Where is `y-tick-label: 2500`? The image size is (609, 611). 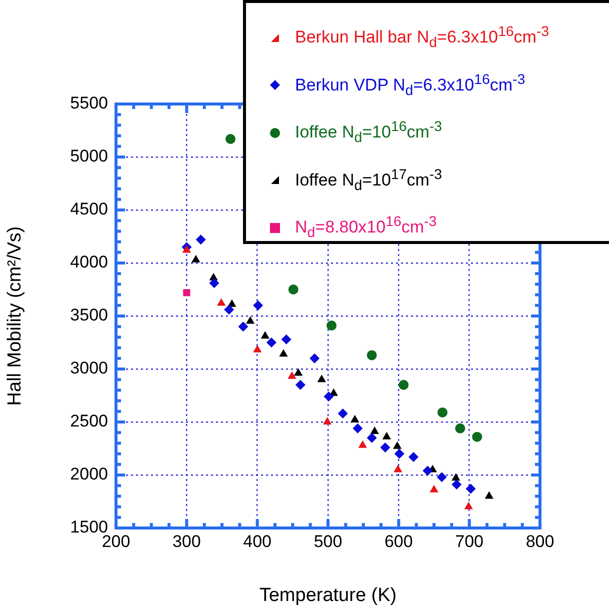
y-tick-label: 2500 is located at coordinates (89, 421).